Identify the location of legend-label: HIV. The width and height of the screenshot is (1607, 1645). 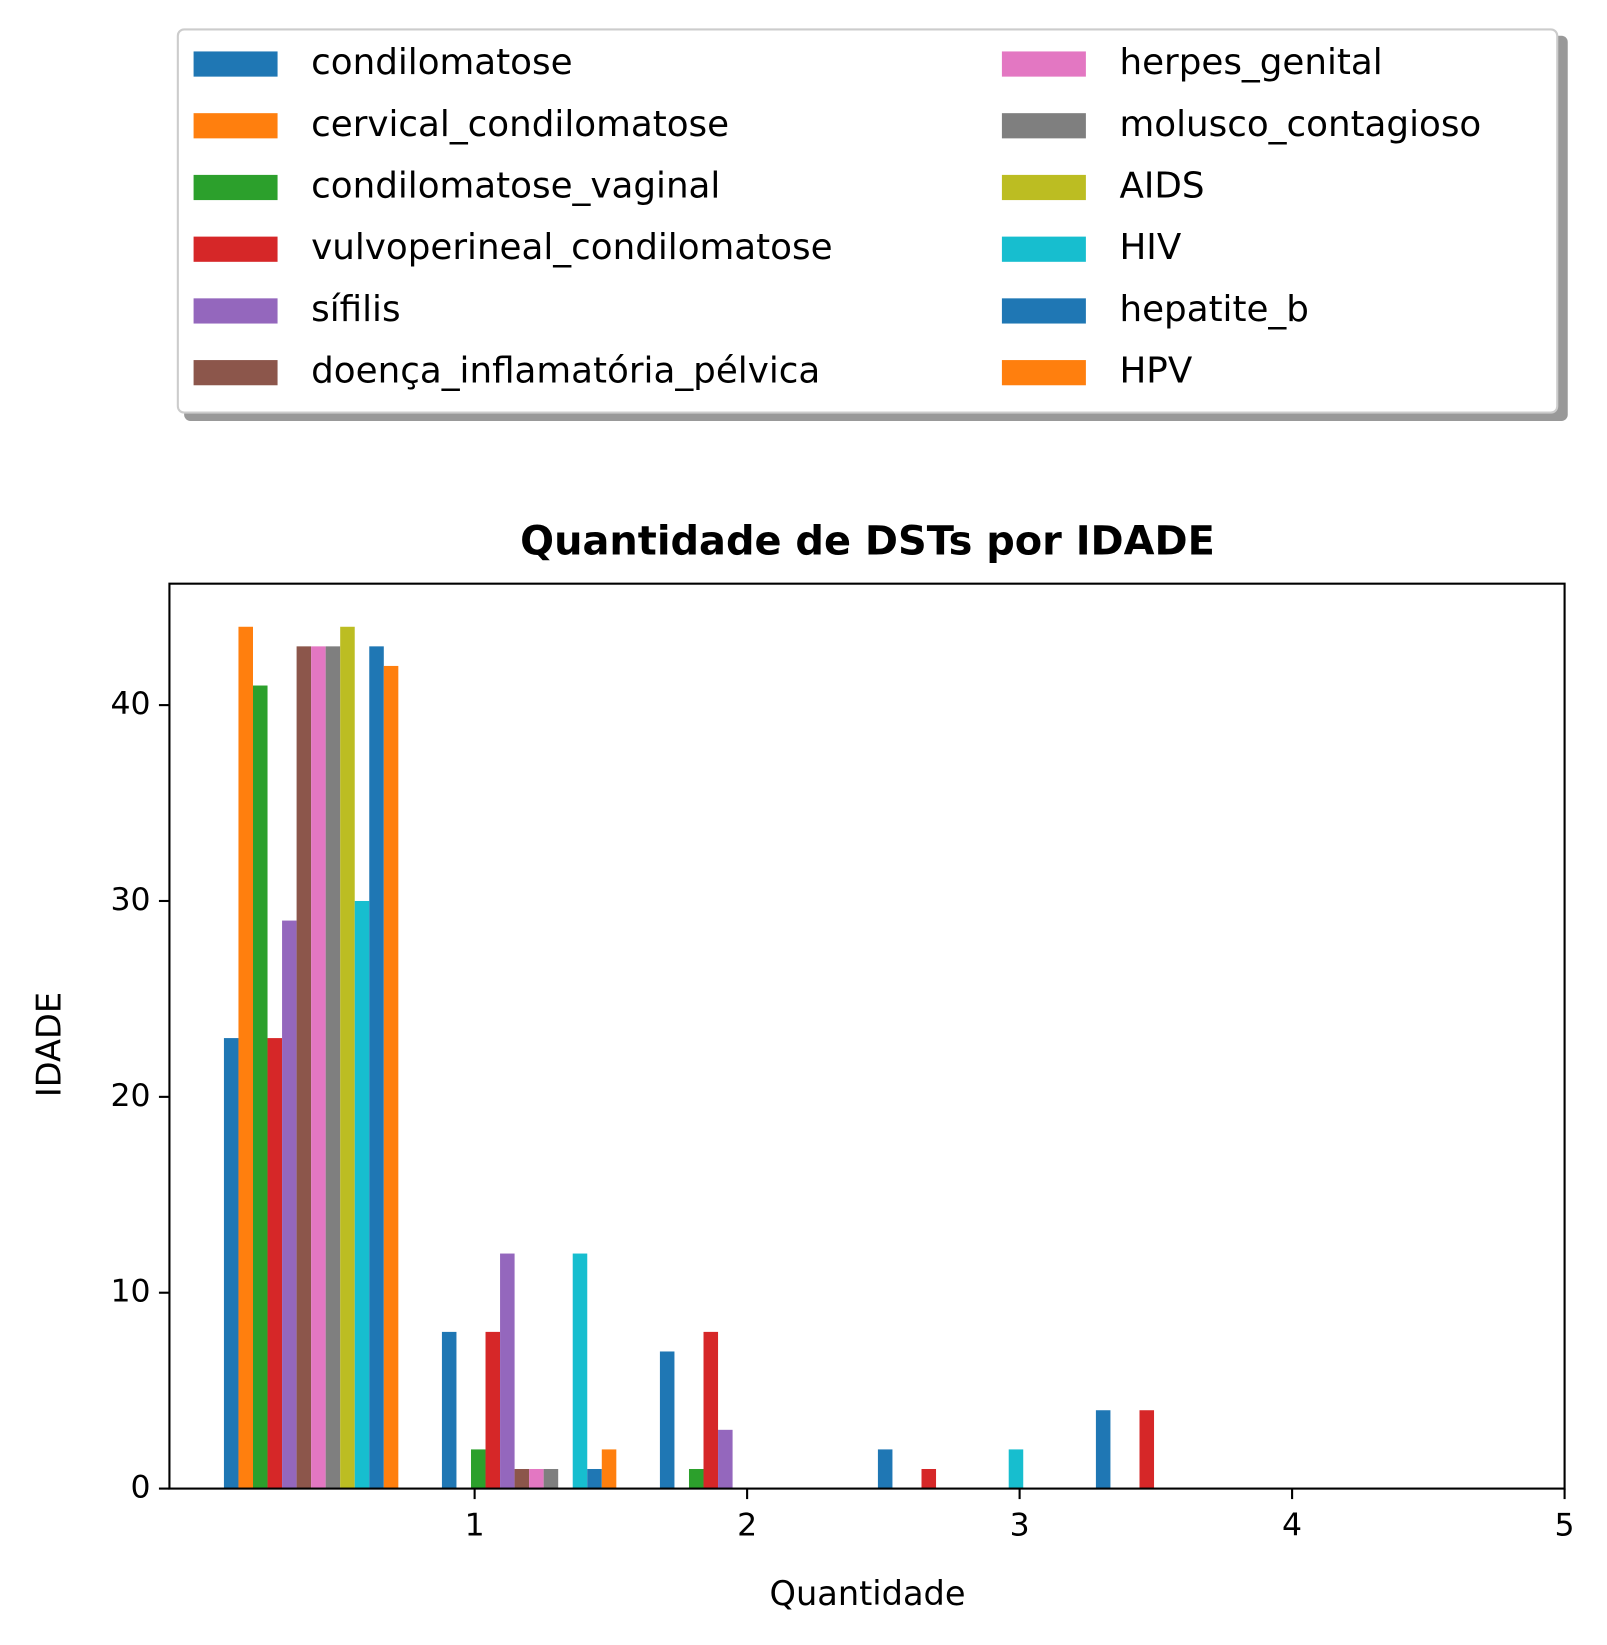
(1150, 247).